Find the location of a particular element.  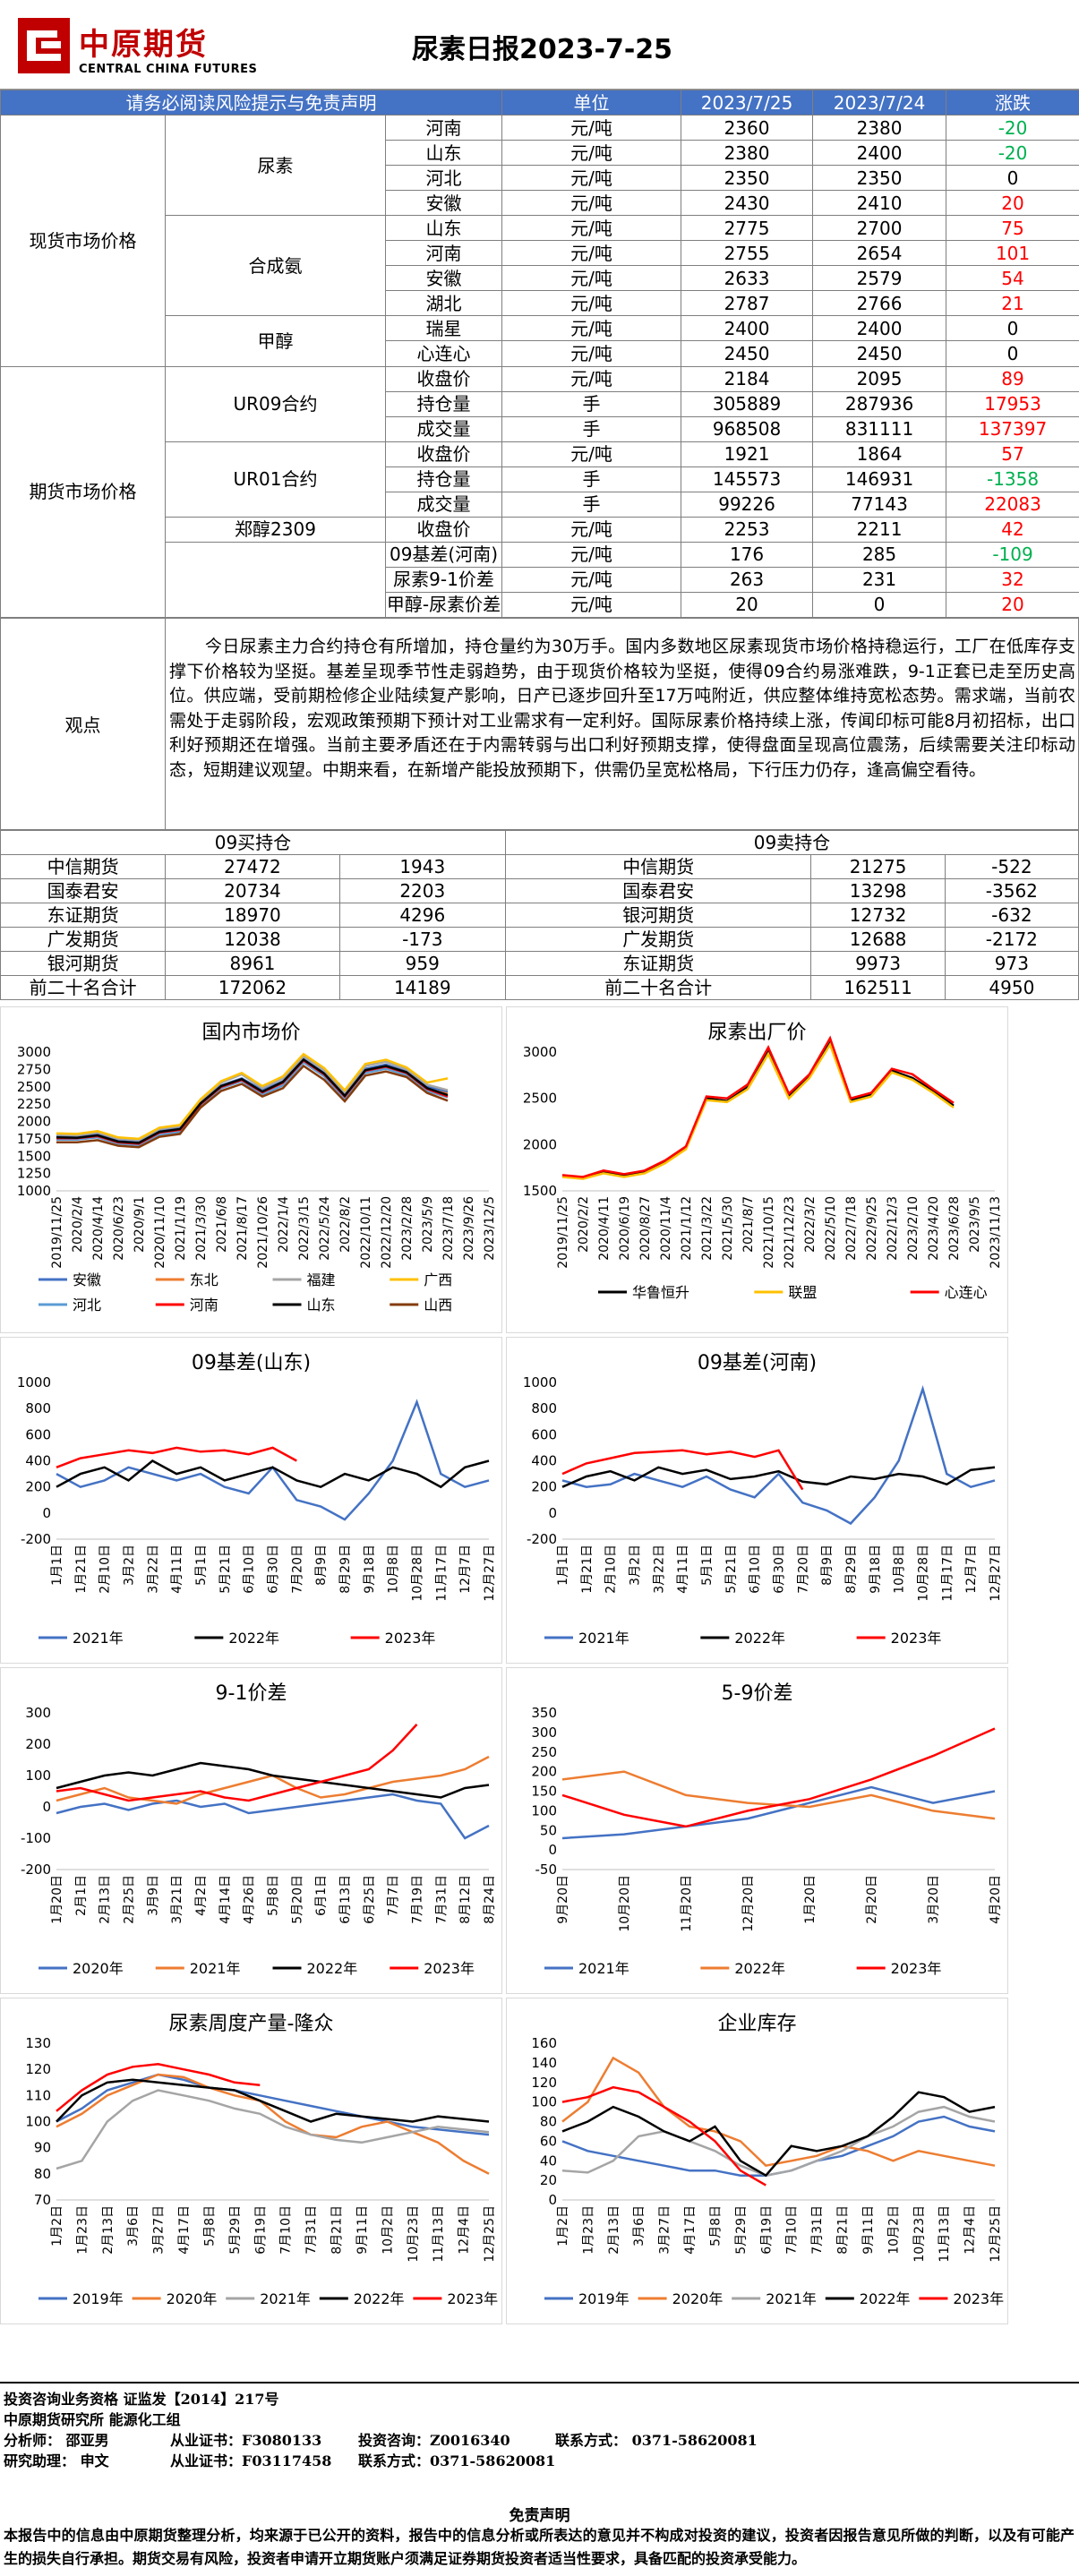

x-tick-label: 2021/5/30 is located at coordinates (728, 1228).